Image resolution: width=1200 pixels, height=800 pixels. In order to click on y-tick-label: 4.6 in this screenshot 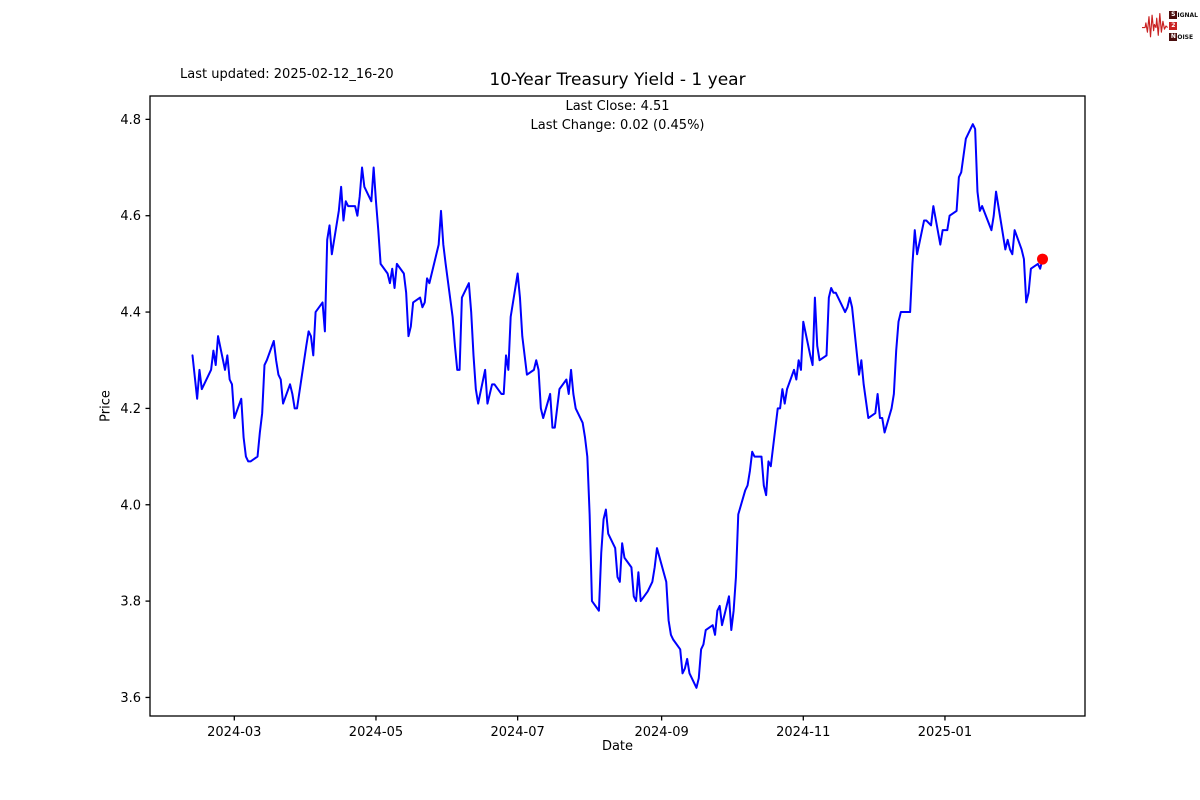, I will do `click(130, 216)`.